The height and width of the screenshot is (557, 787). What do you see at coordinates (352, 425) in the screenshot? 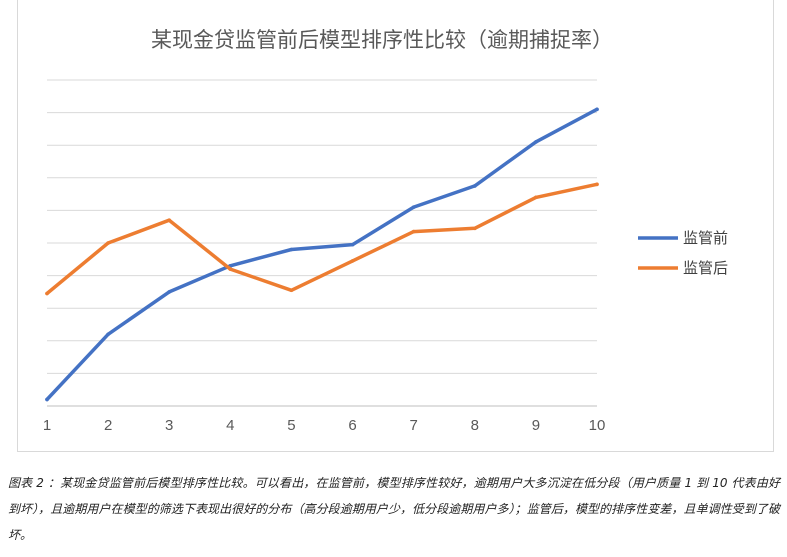
I see `x-tick-label: 6` at bounding box center [352, 425].